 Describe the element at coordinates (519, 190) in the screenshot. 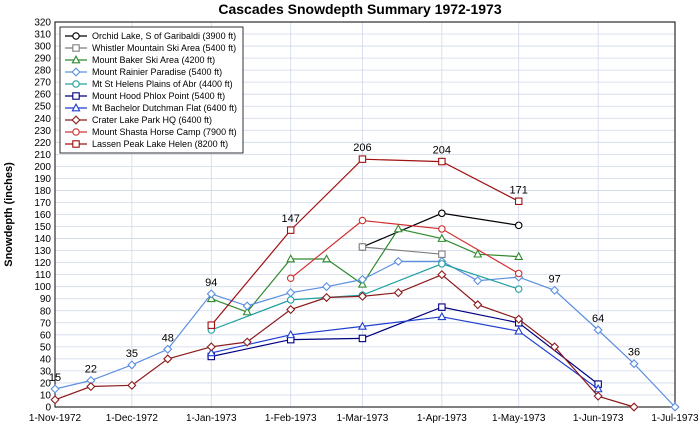

I see `data-label: 171` at that location.